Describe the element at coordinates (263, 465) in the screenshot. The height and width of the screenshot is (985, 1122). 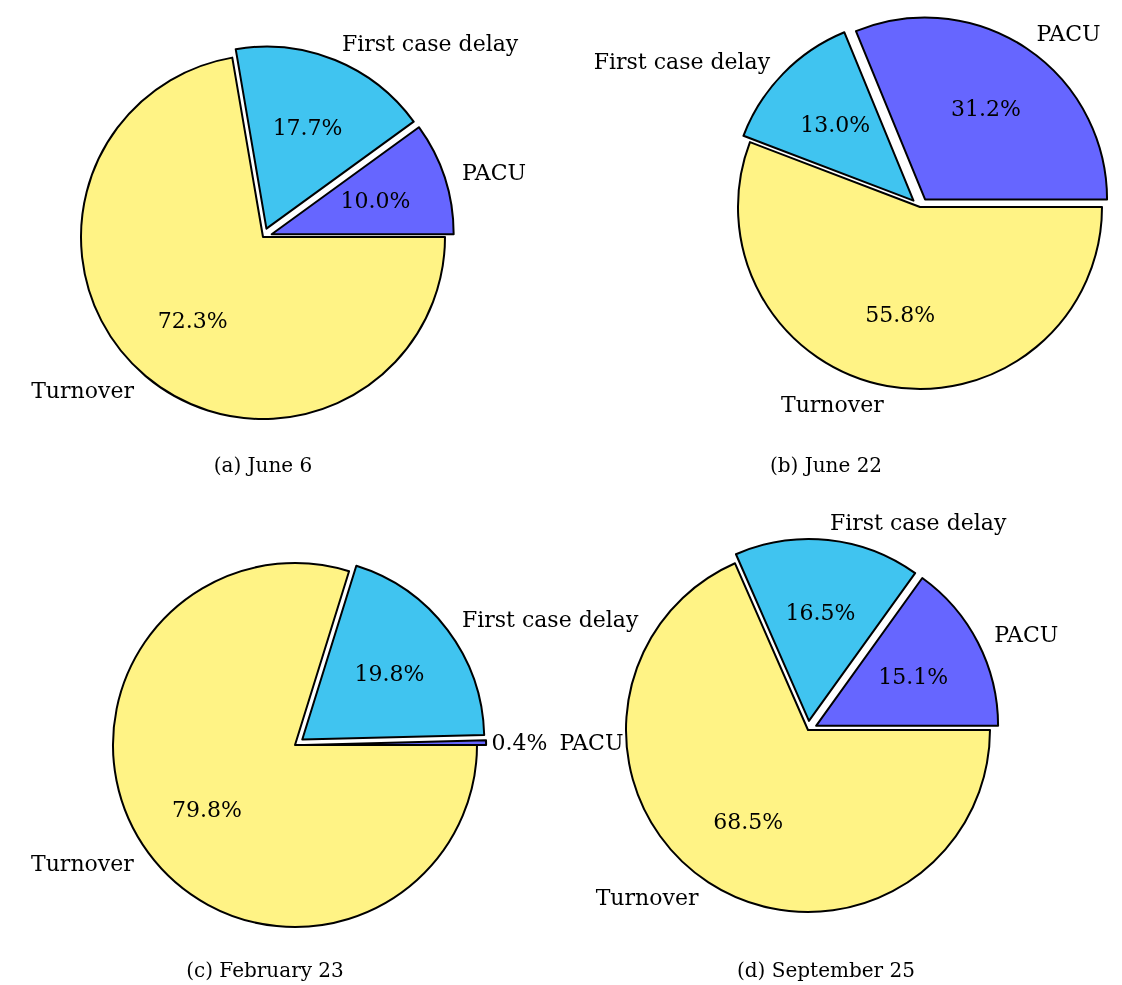
I see `text: (a) June 6` at that location.